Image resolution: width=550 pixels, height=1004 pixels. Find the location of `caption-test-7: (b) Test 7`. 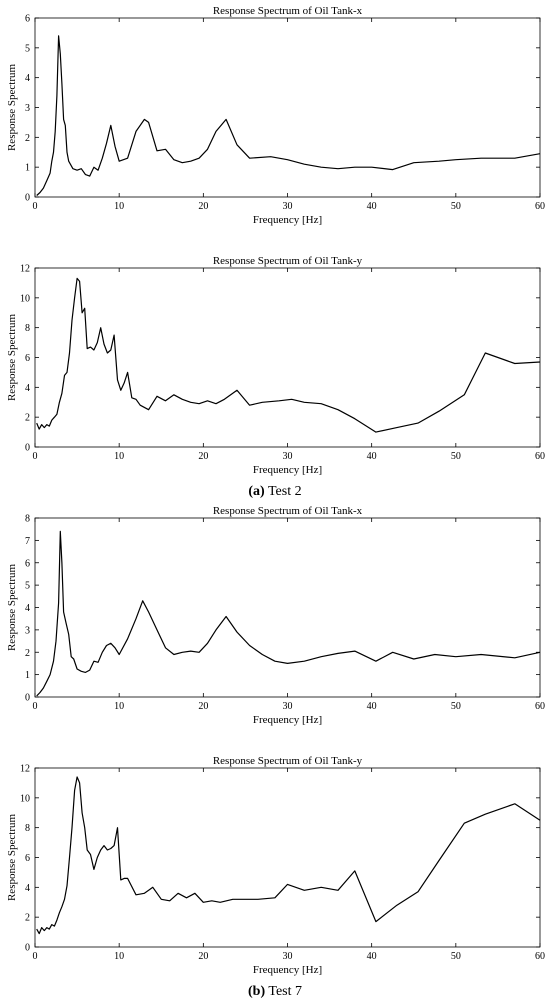

caption-test-7: (b) Test 7 is located at coordinates (275, 992).